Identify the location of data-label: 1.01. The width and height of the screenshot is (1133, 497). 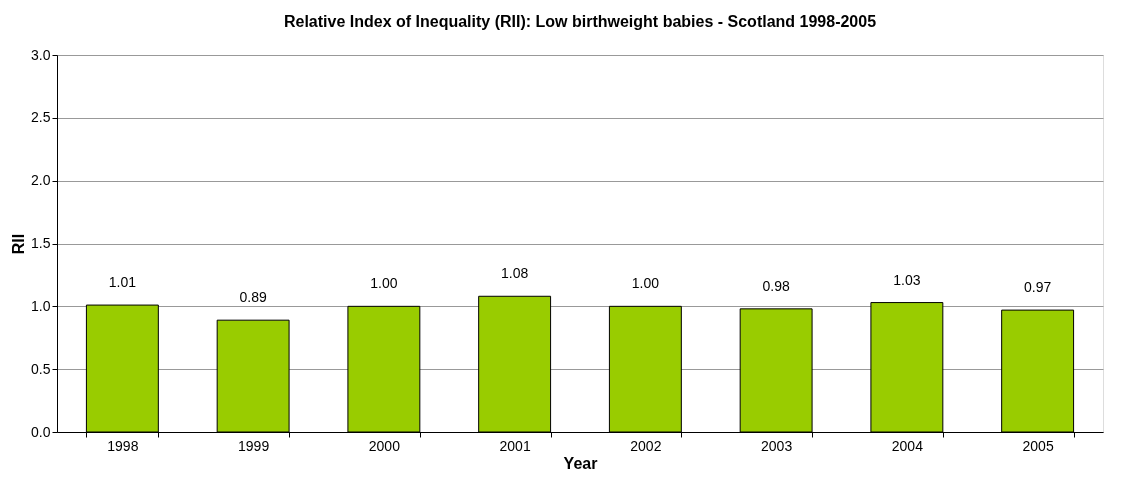
(122, 282).